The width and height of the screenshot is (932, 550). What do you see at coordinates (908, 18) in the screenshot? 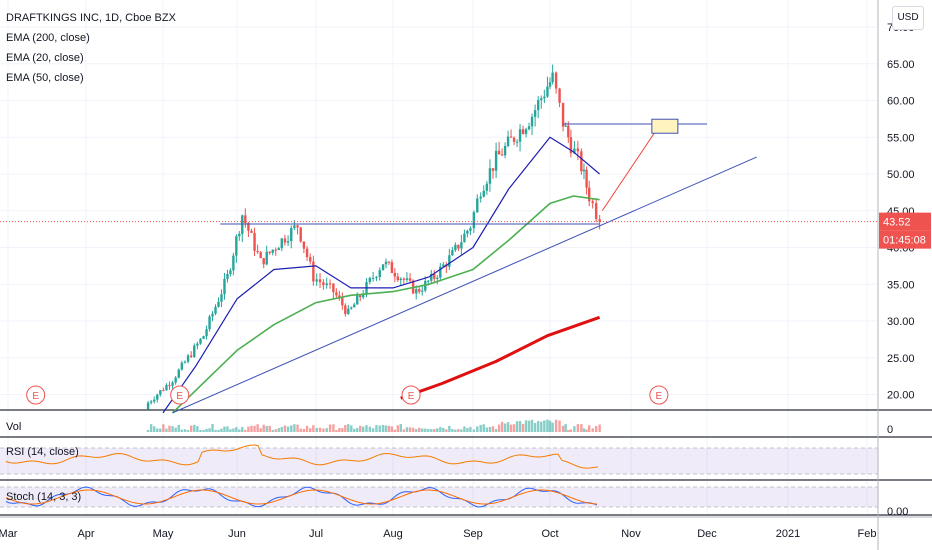
I see `currency-button: USD` at bounding box center [908, 18].